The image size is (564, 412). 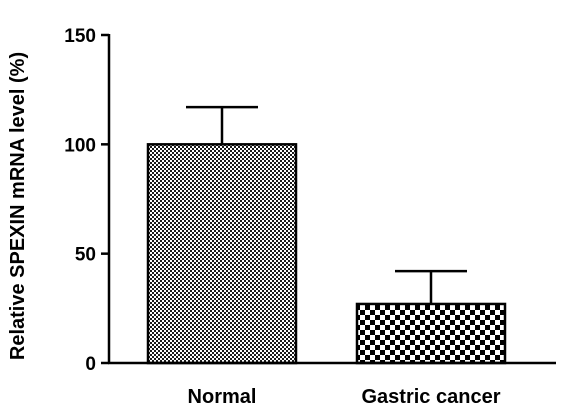 What do you see at coordinates (85, 255) in the screenshot?
I see `y-tick-label: 50` at bounding box center [85, 255].